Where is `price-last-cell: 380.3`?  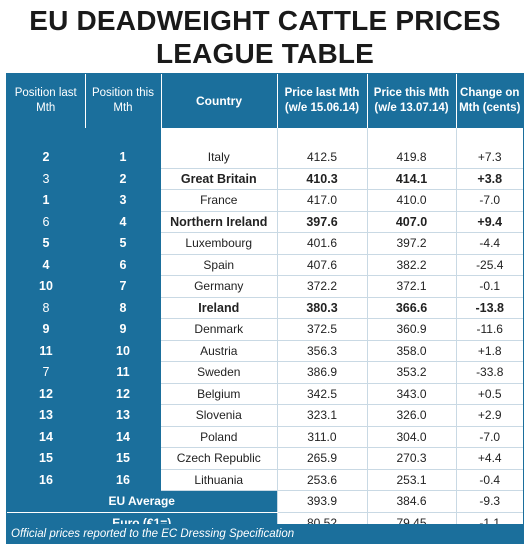 price-last-cell: 380.3 is located at coordinates (321, 308).